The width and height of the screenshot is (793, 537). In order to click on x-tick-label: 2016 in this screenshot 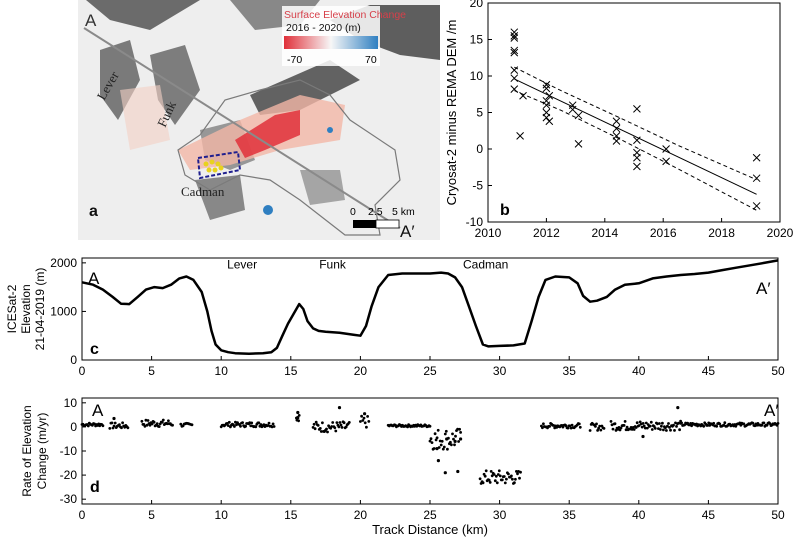, I will do `click(663, 233)`.